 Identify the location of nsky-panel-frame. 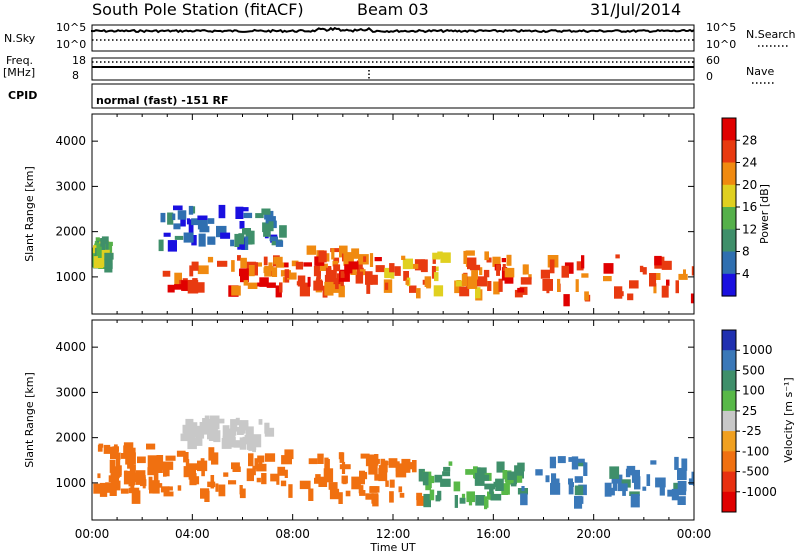
(393, 38).